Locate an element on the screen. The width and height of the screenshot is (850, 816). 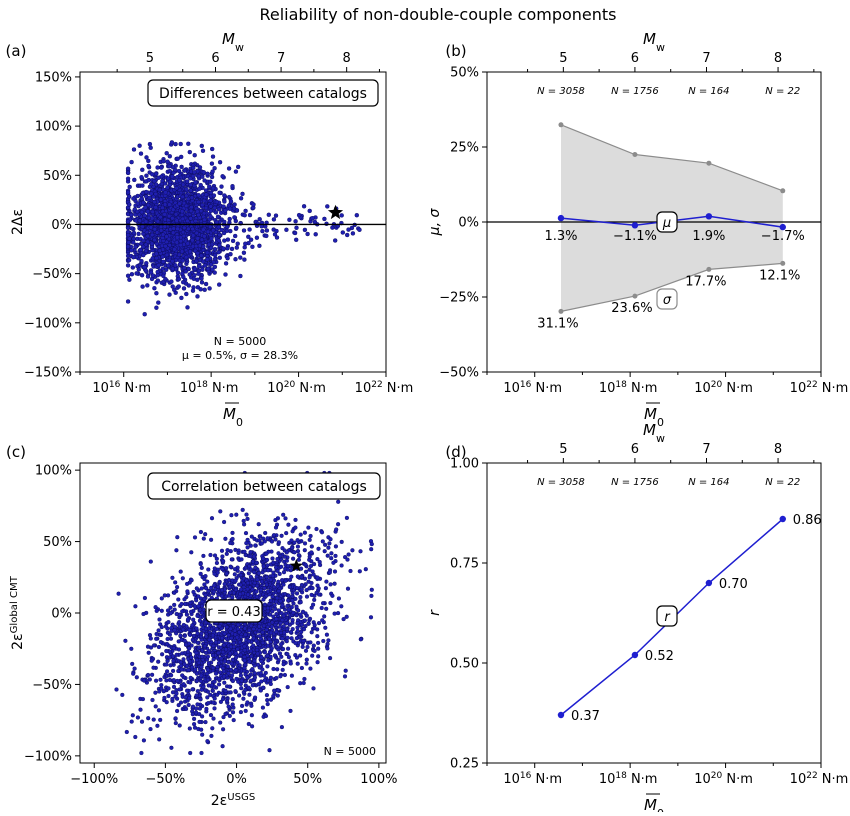
x-tick-label: 1022 N·m is located at coordinates (819, 779).